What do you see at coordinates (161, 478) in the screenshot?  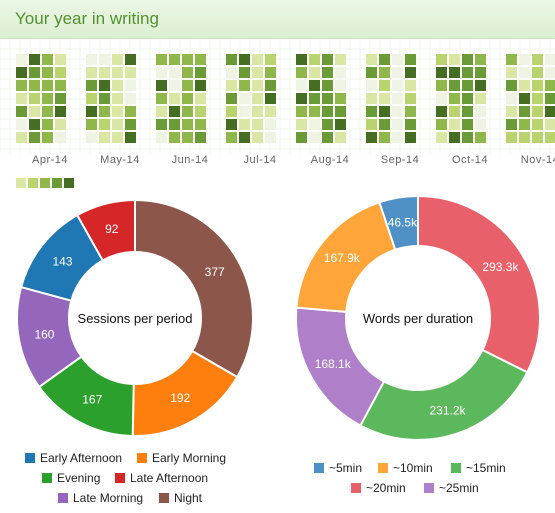 I see `legend-item-late-afternoon: Late Afternoon` at bounding box center [161, 478].